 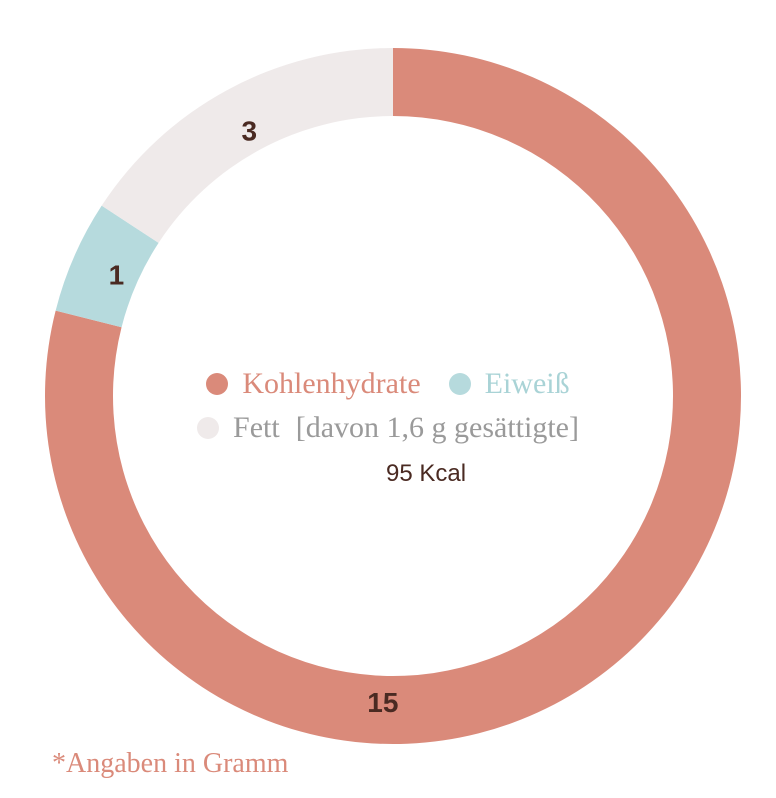 I want to click on legend-row-2: Fett [davon 1,6 g gesättigte], so click(x=388, y=428).